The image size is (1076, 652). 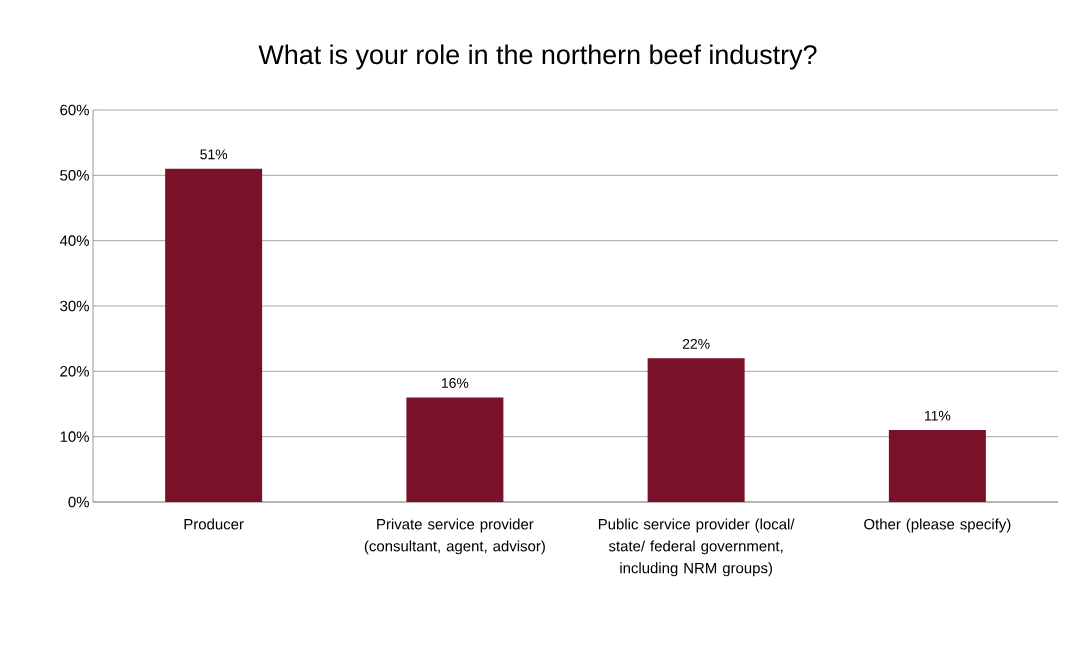 I want to click on y-tick-label: 0%, so click(x=78, y=502).